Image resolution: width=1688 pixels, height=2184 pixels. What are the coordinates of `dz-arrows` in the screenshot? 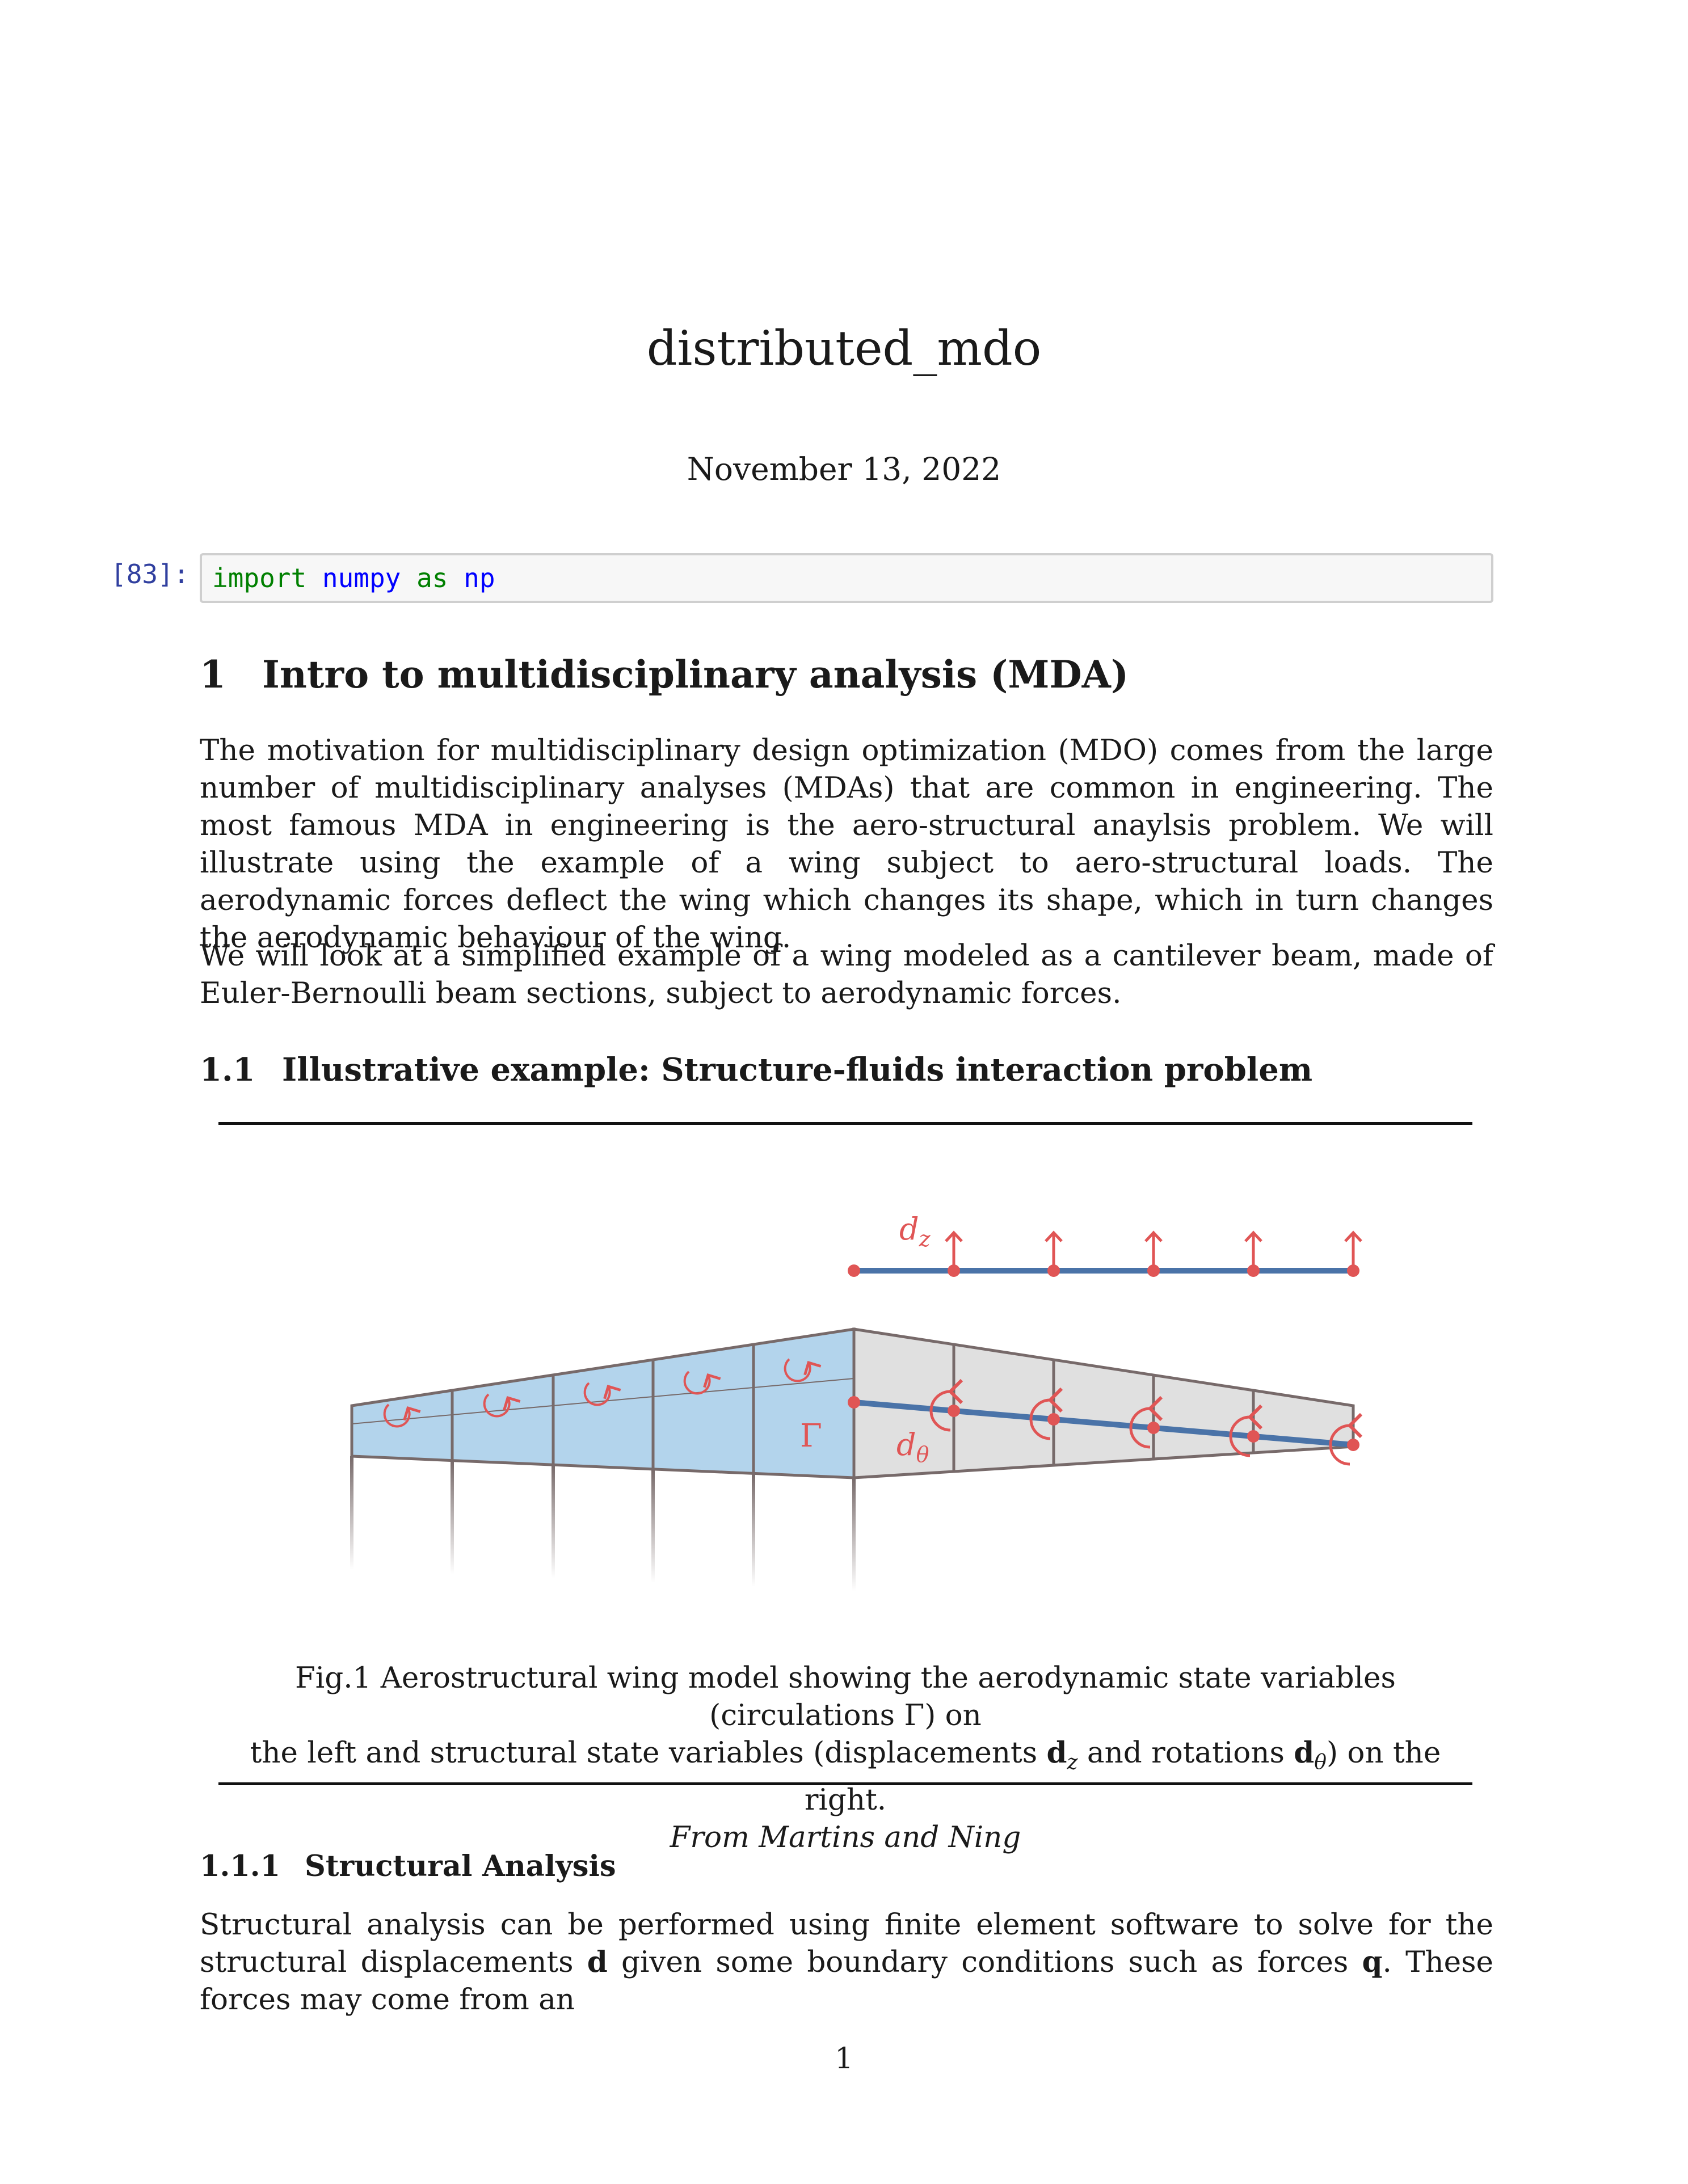 It's located at (1153, 1247).